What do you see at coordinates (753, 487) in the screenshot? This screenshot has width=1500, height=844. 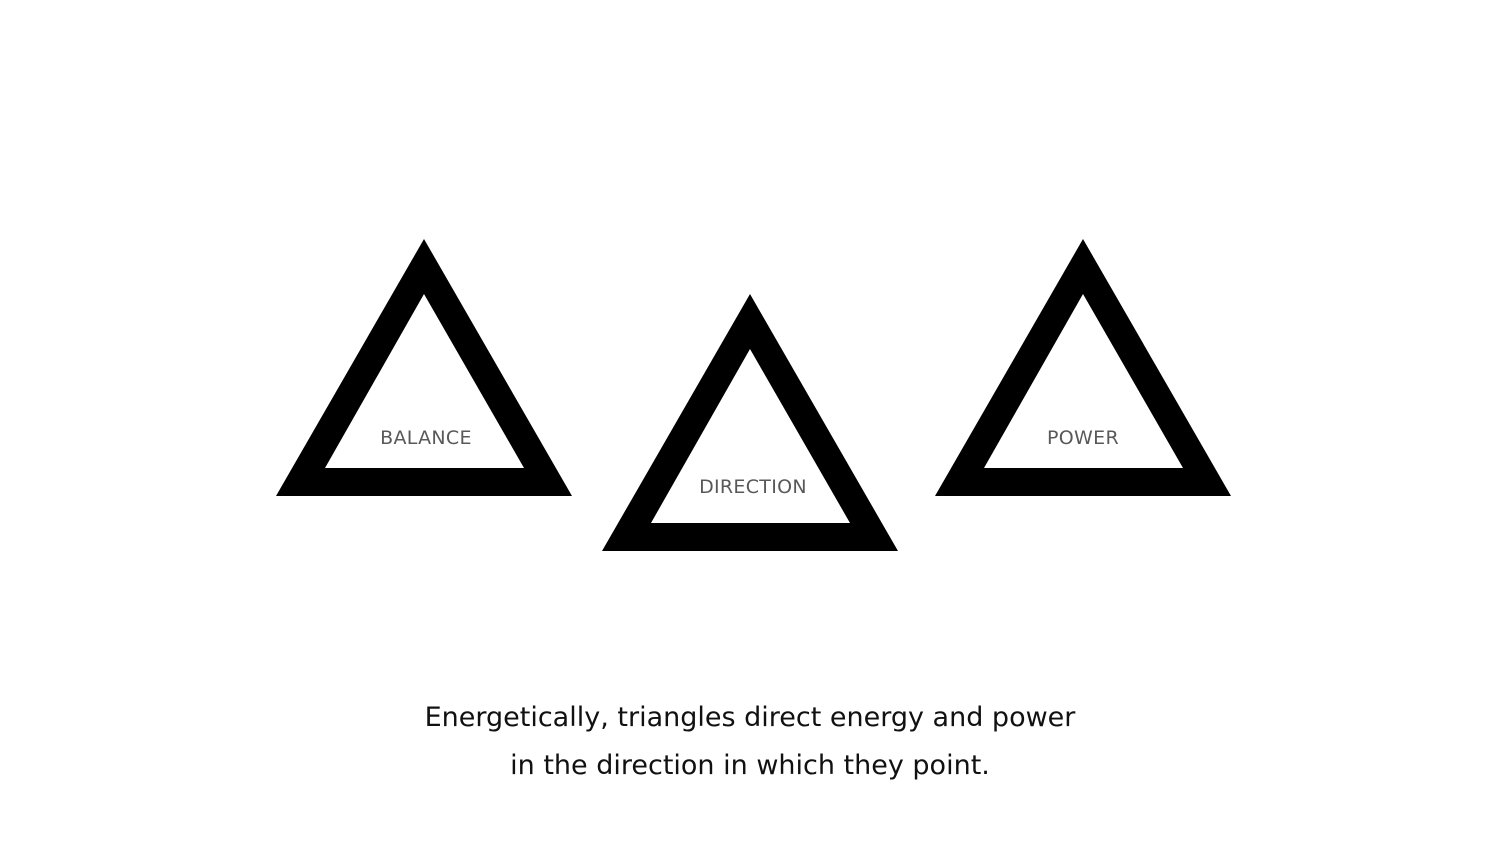 I see `triangle-direction-label: DIRECTION` at bounding box center [753, 487].